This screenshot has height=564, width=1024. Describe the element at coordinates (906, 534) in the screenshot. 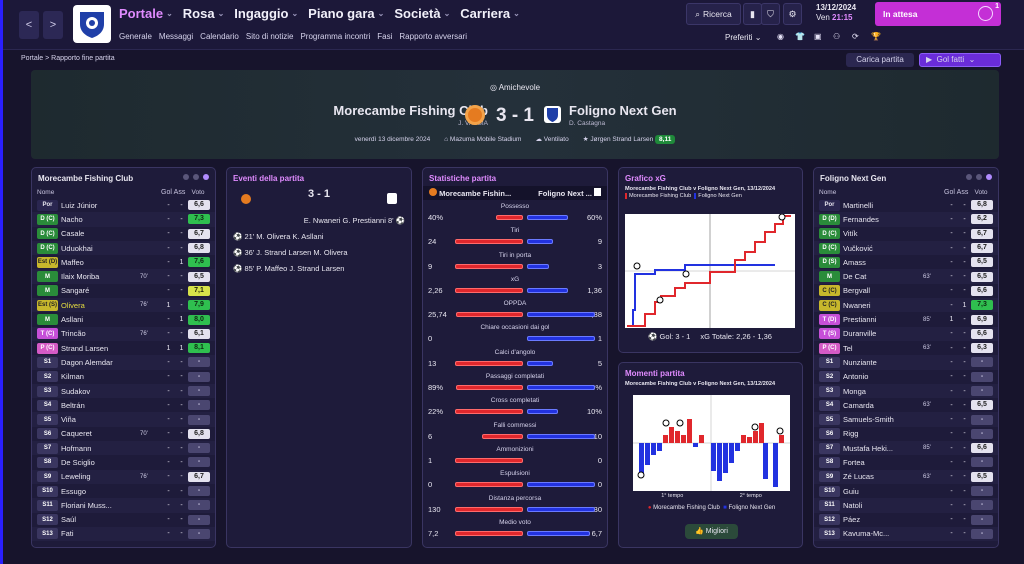

I see `player-row: S13 Kavuma-Mc... - - -` at that location.